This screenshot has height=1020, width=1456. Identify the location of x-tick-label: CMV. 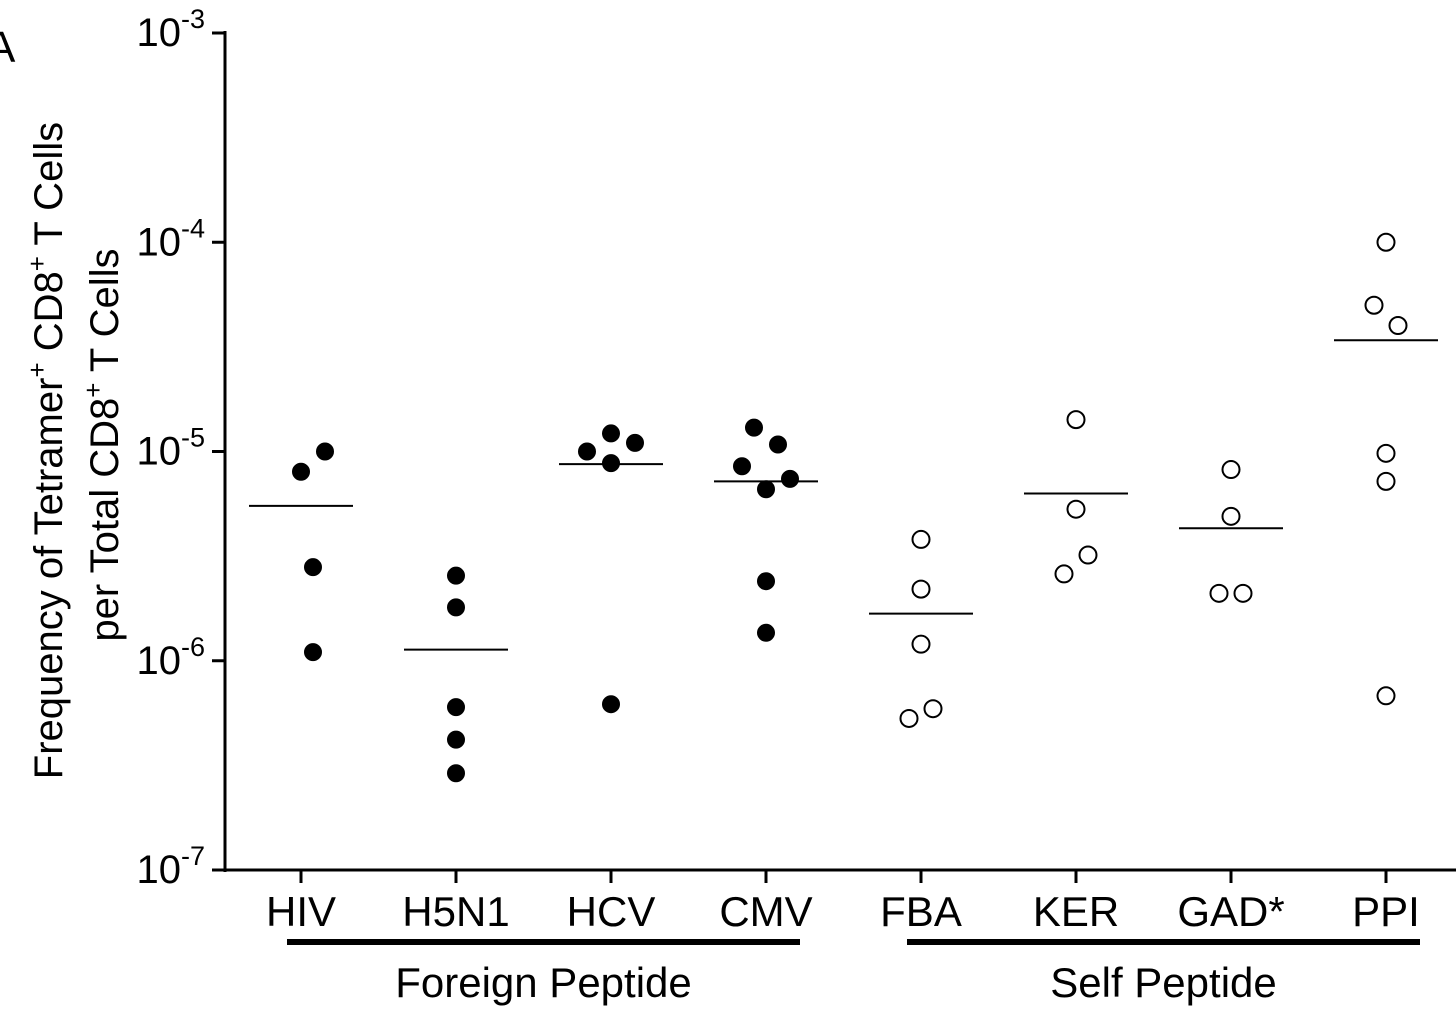
(765, 911).